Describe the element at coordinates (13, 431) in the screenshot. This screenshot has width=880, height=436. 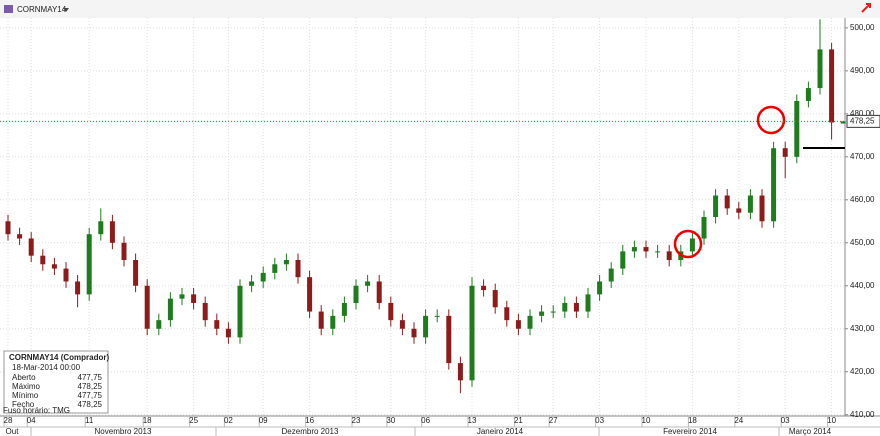
I see `month-label: Out` at that location.